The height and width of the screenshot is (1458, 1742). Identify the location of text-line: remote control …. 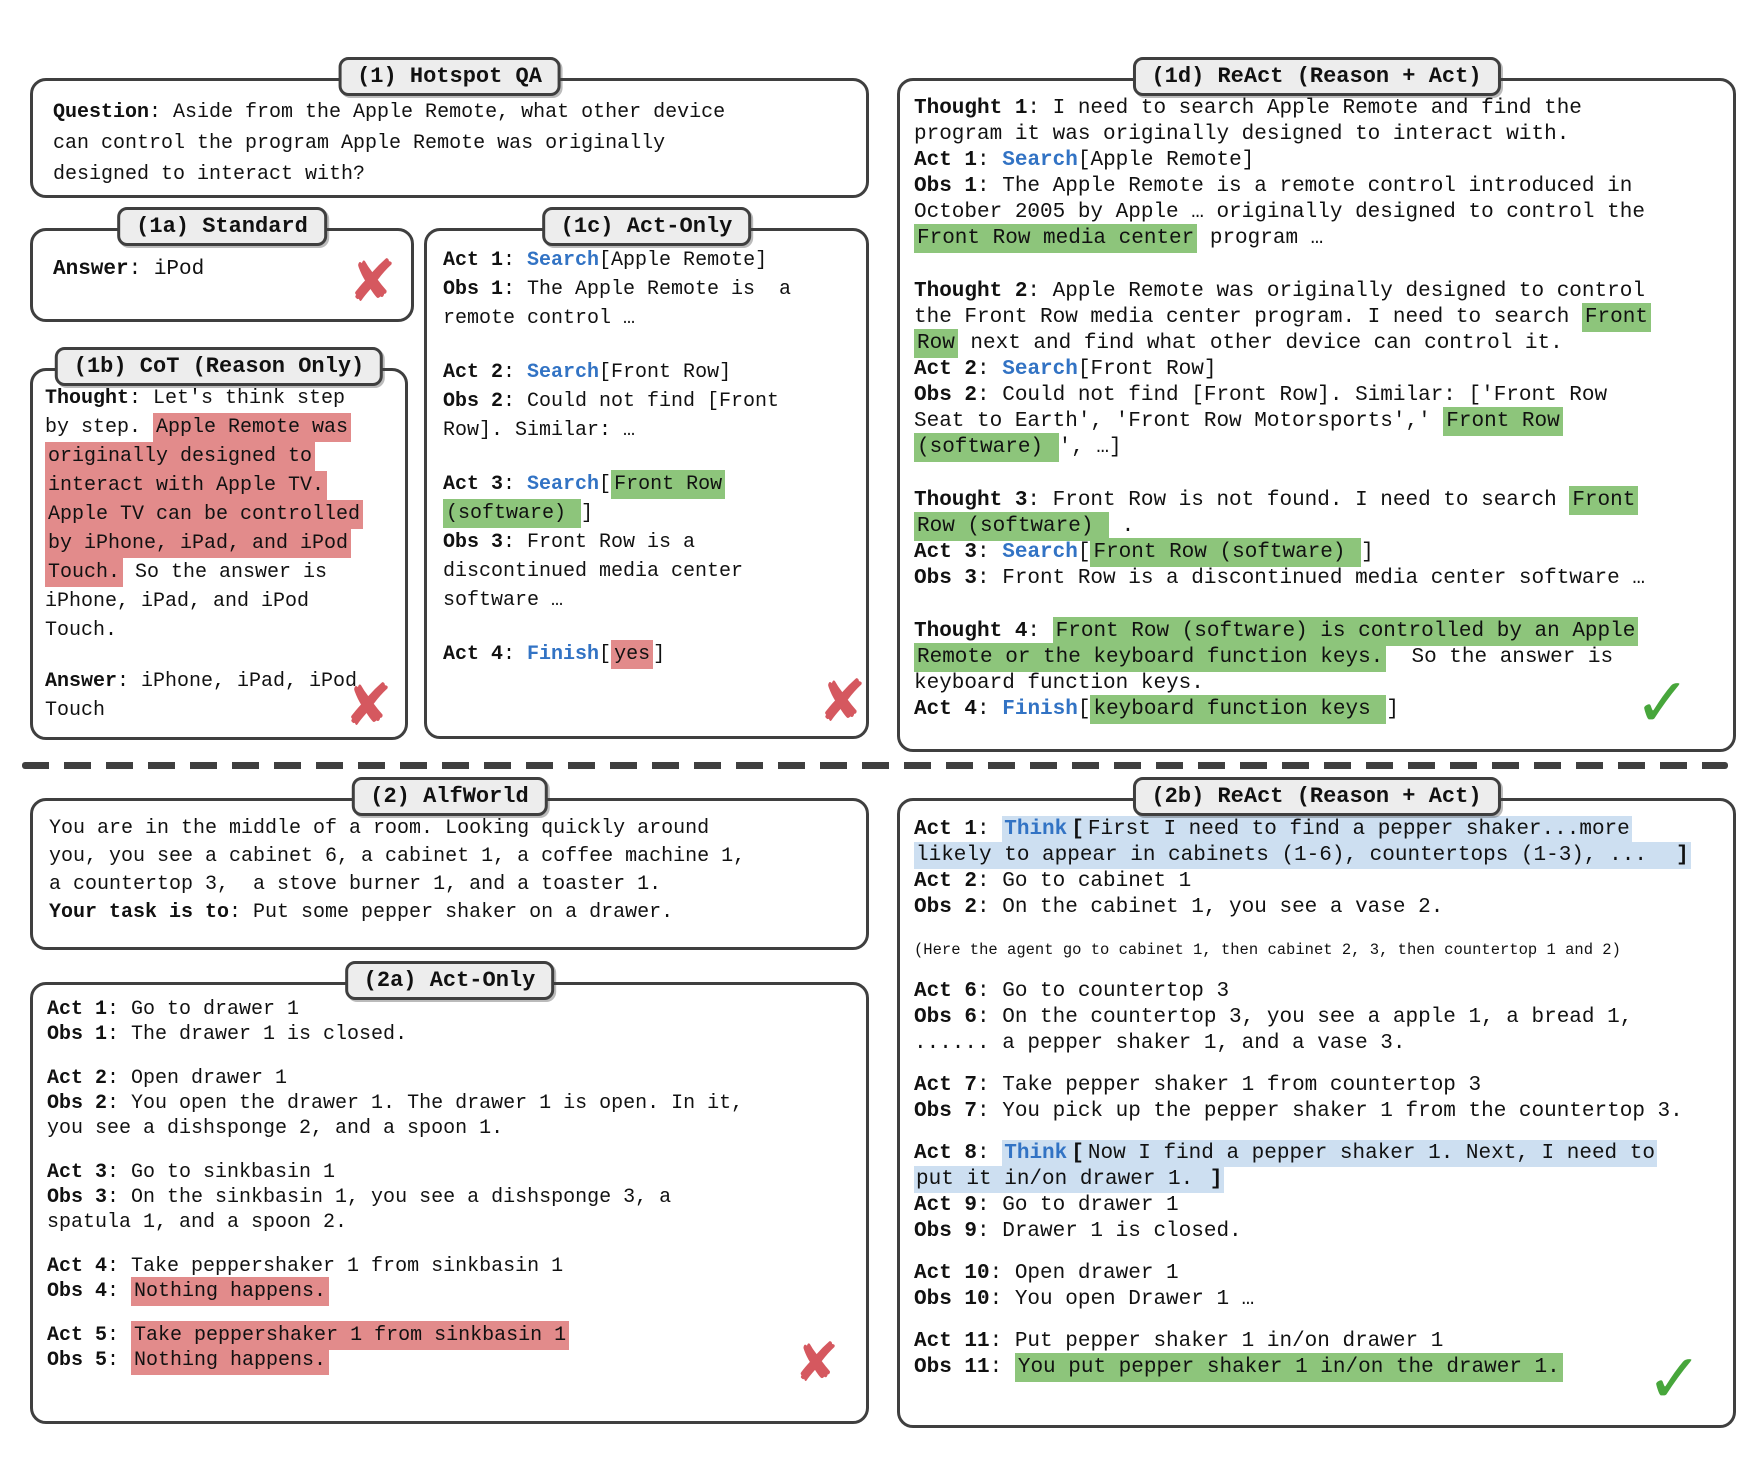
(539, 318).